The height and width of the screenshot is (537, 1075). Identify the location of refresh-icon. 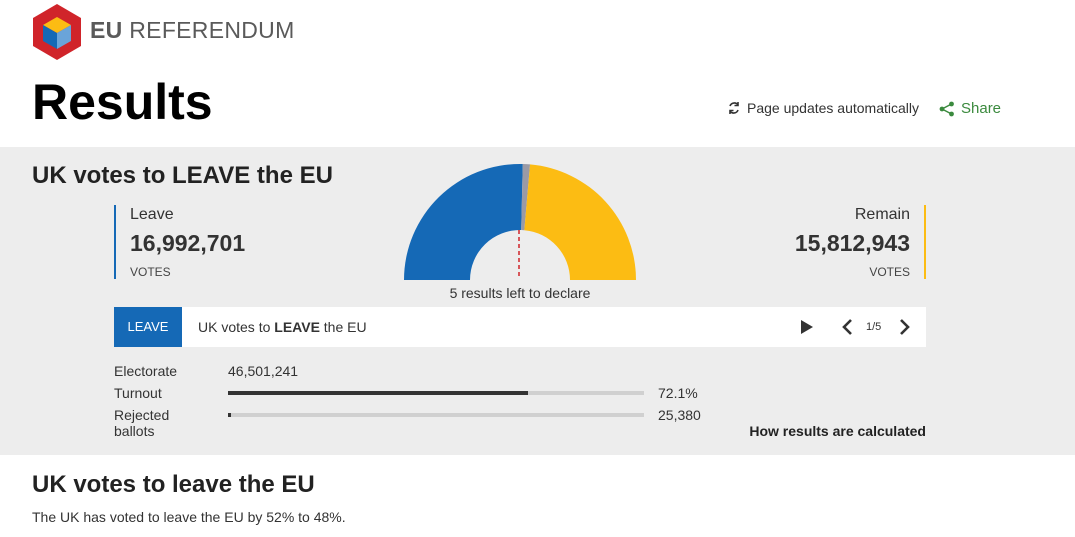
(734, 108).